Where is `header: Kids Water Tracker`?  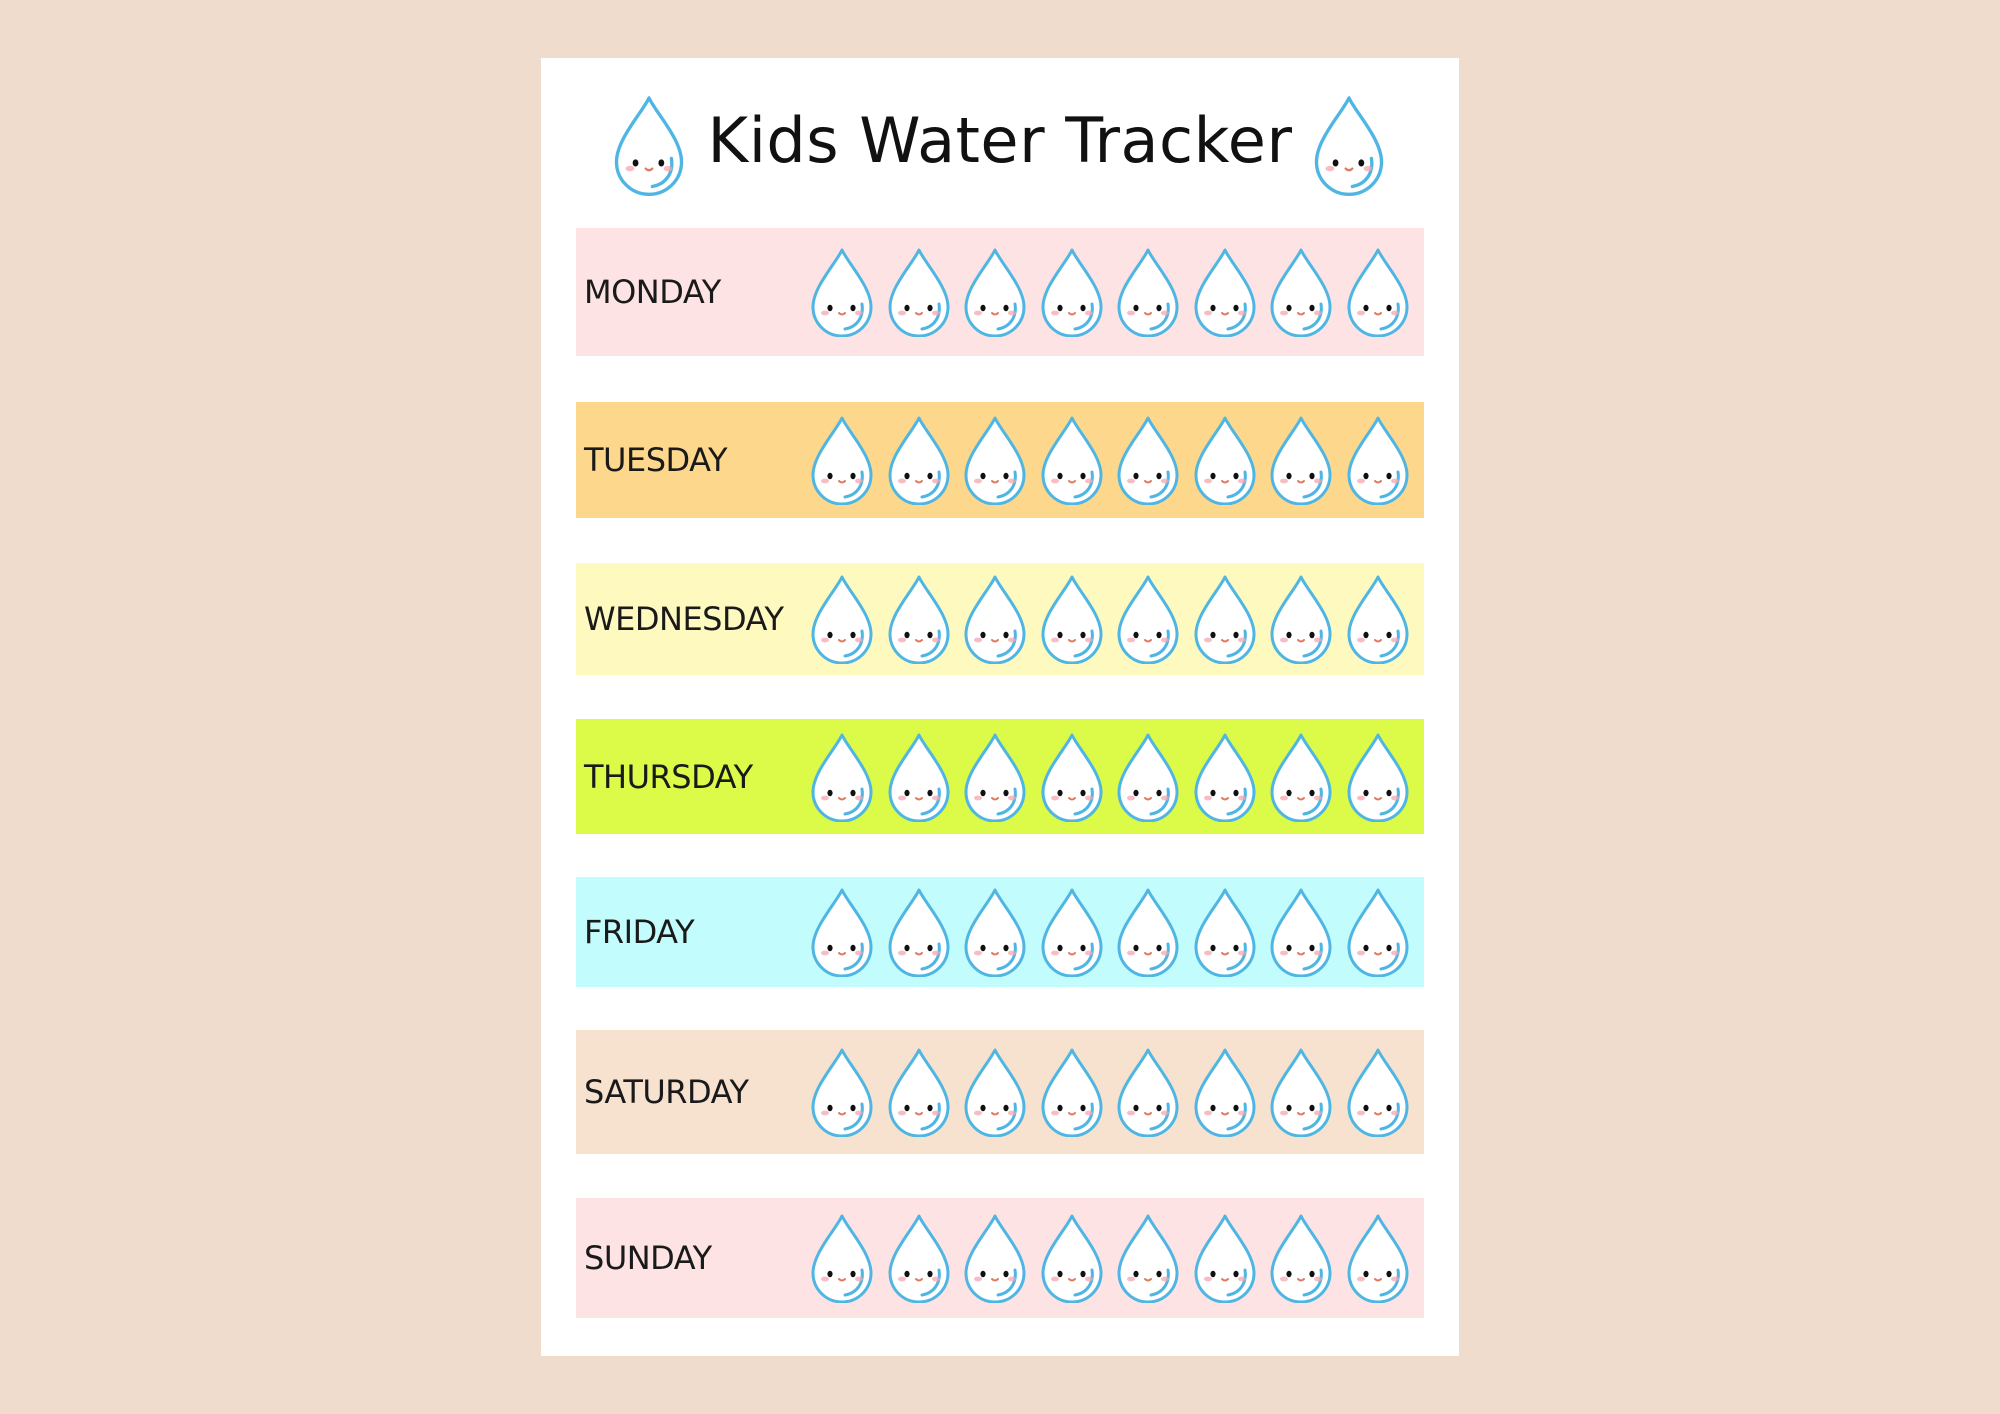
header: Kids Water Tracker is located at coordinates (1000, 138).